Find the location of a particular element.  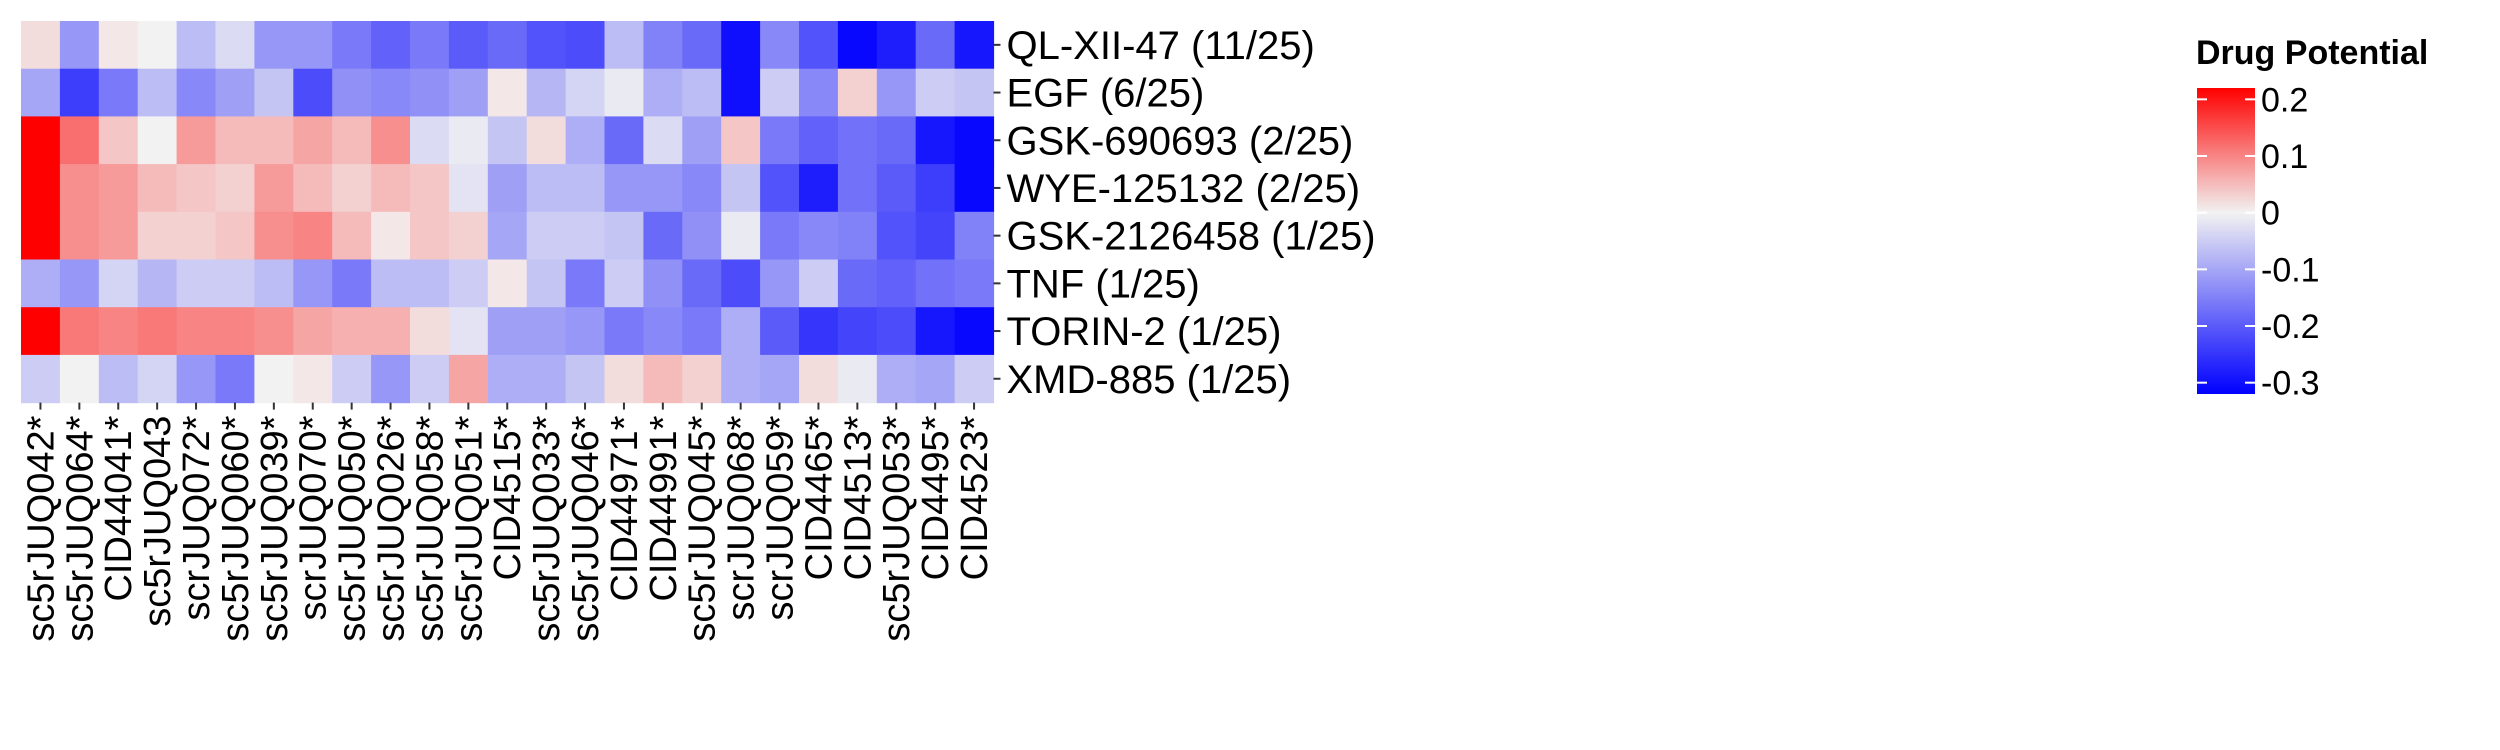

column-label: sc5rJUQ026* is located at coordinates (392, 528).